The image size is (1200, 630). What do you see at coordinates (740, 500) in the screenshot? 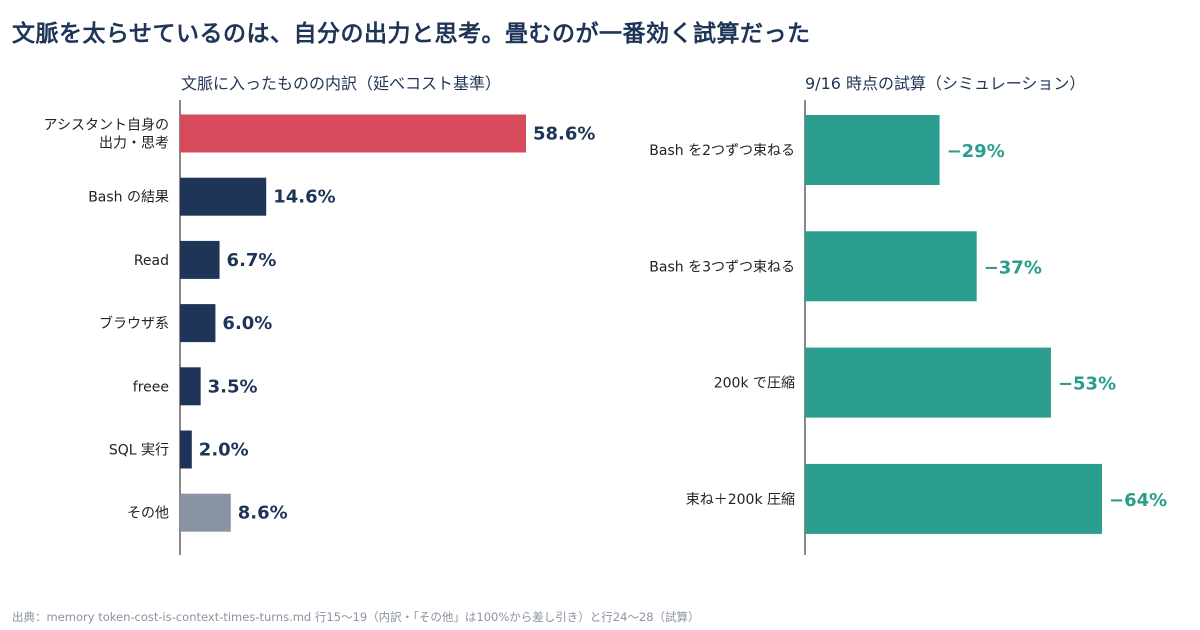
I see `right-category-label-3: 束ね＋200k 圧縮` at bounding box center [740, 500].